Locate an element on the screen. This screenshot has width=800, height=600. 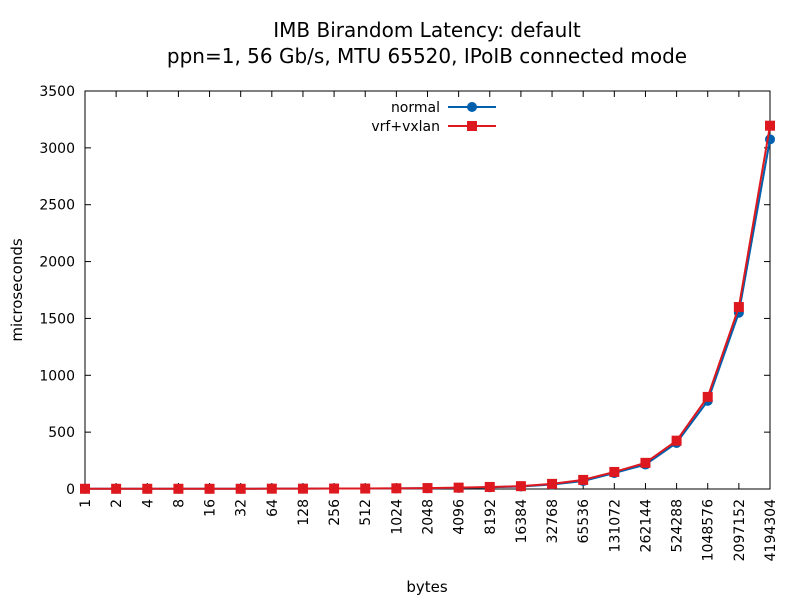
x-tick-label: 8 is located at coordinates (179, 503).